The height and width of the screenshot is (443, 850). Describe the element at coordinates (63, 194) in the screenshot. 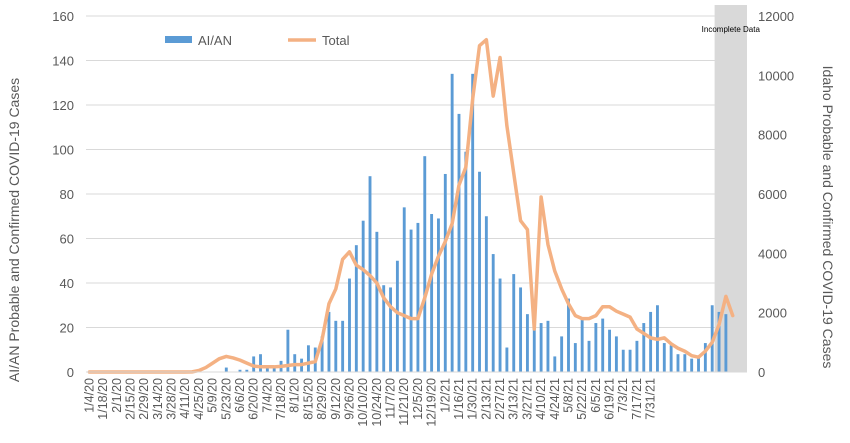

I see `left-axis-ticks: 0 20 40 60 80 100 120 140 160` at that location.